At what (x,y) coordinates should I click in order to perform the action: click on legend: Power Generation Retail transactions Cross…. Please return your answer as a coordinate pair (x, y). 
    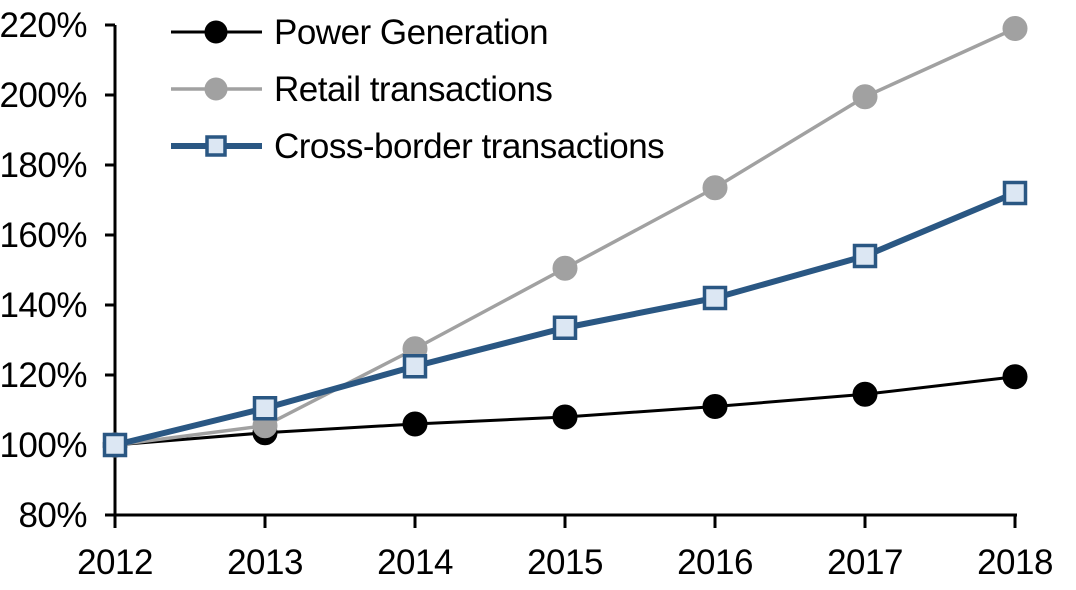
    Looking at the image, I should click on (418, 89).